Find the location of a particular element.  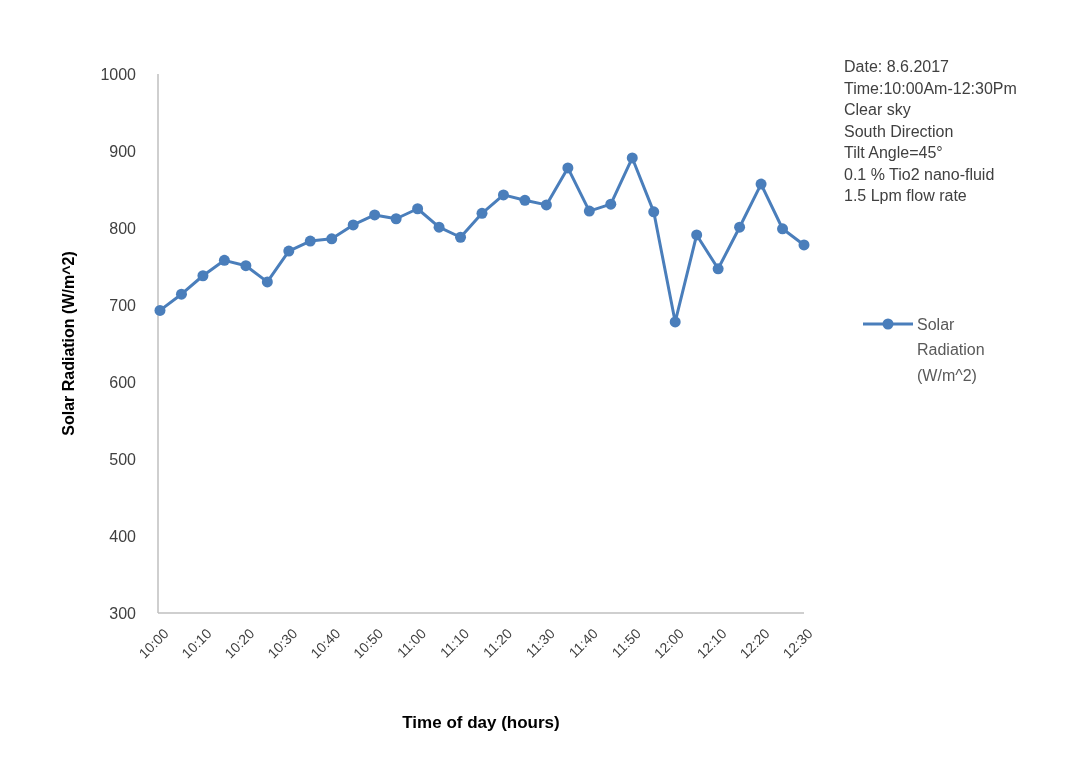

text: Time:10:00Am-12:30Pm is located at coordinates (930, 88).